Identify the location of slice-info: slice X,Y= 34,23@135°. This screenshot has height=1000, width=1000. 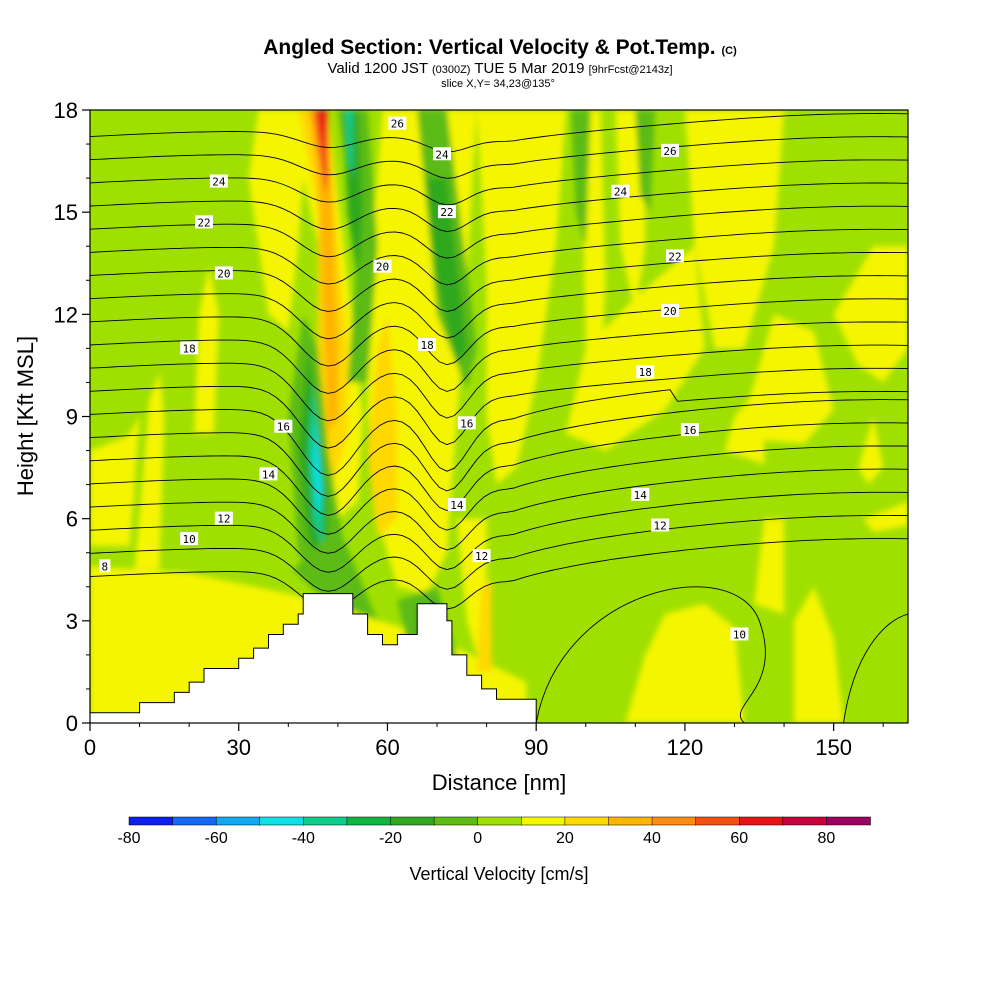
(498, 84).